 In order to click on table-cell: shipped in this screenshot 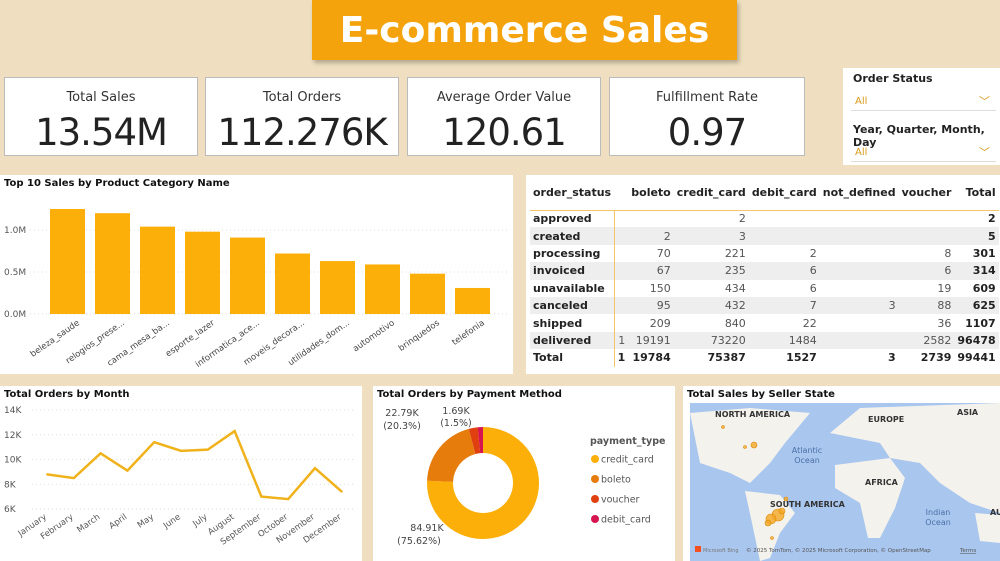, I will do `click(572, 323)`.